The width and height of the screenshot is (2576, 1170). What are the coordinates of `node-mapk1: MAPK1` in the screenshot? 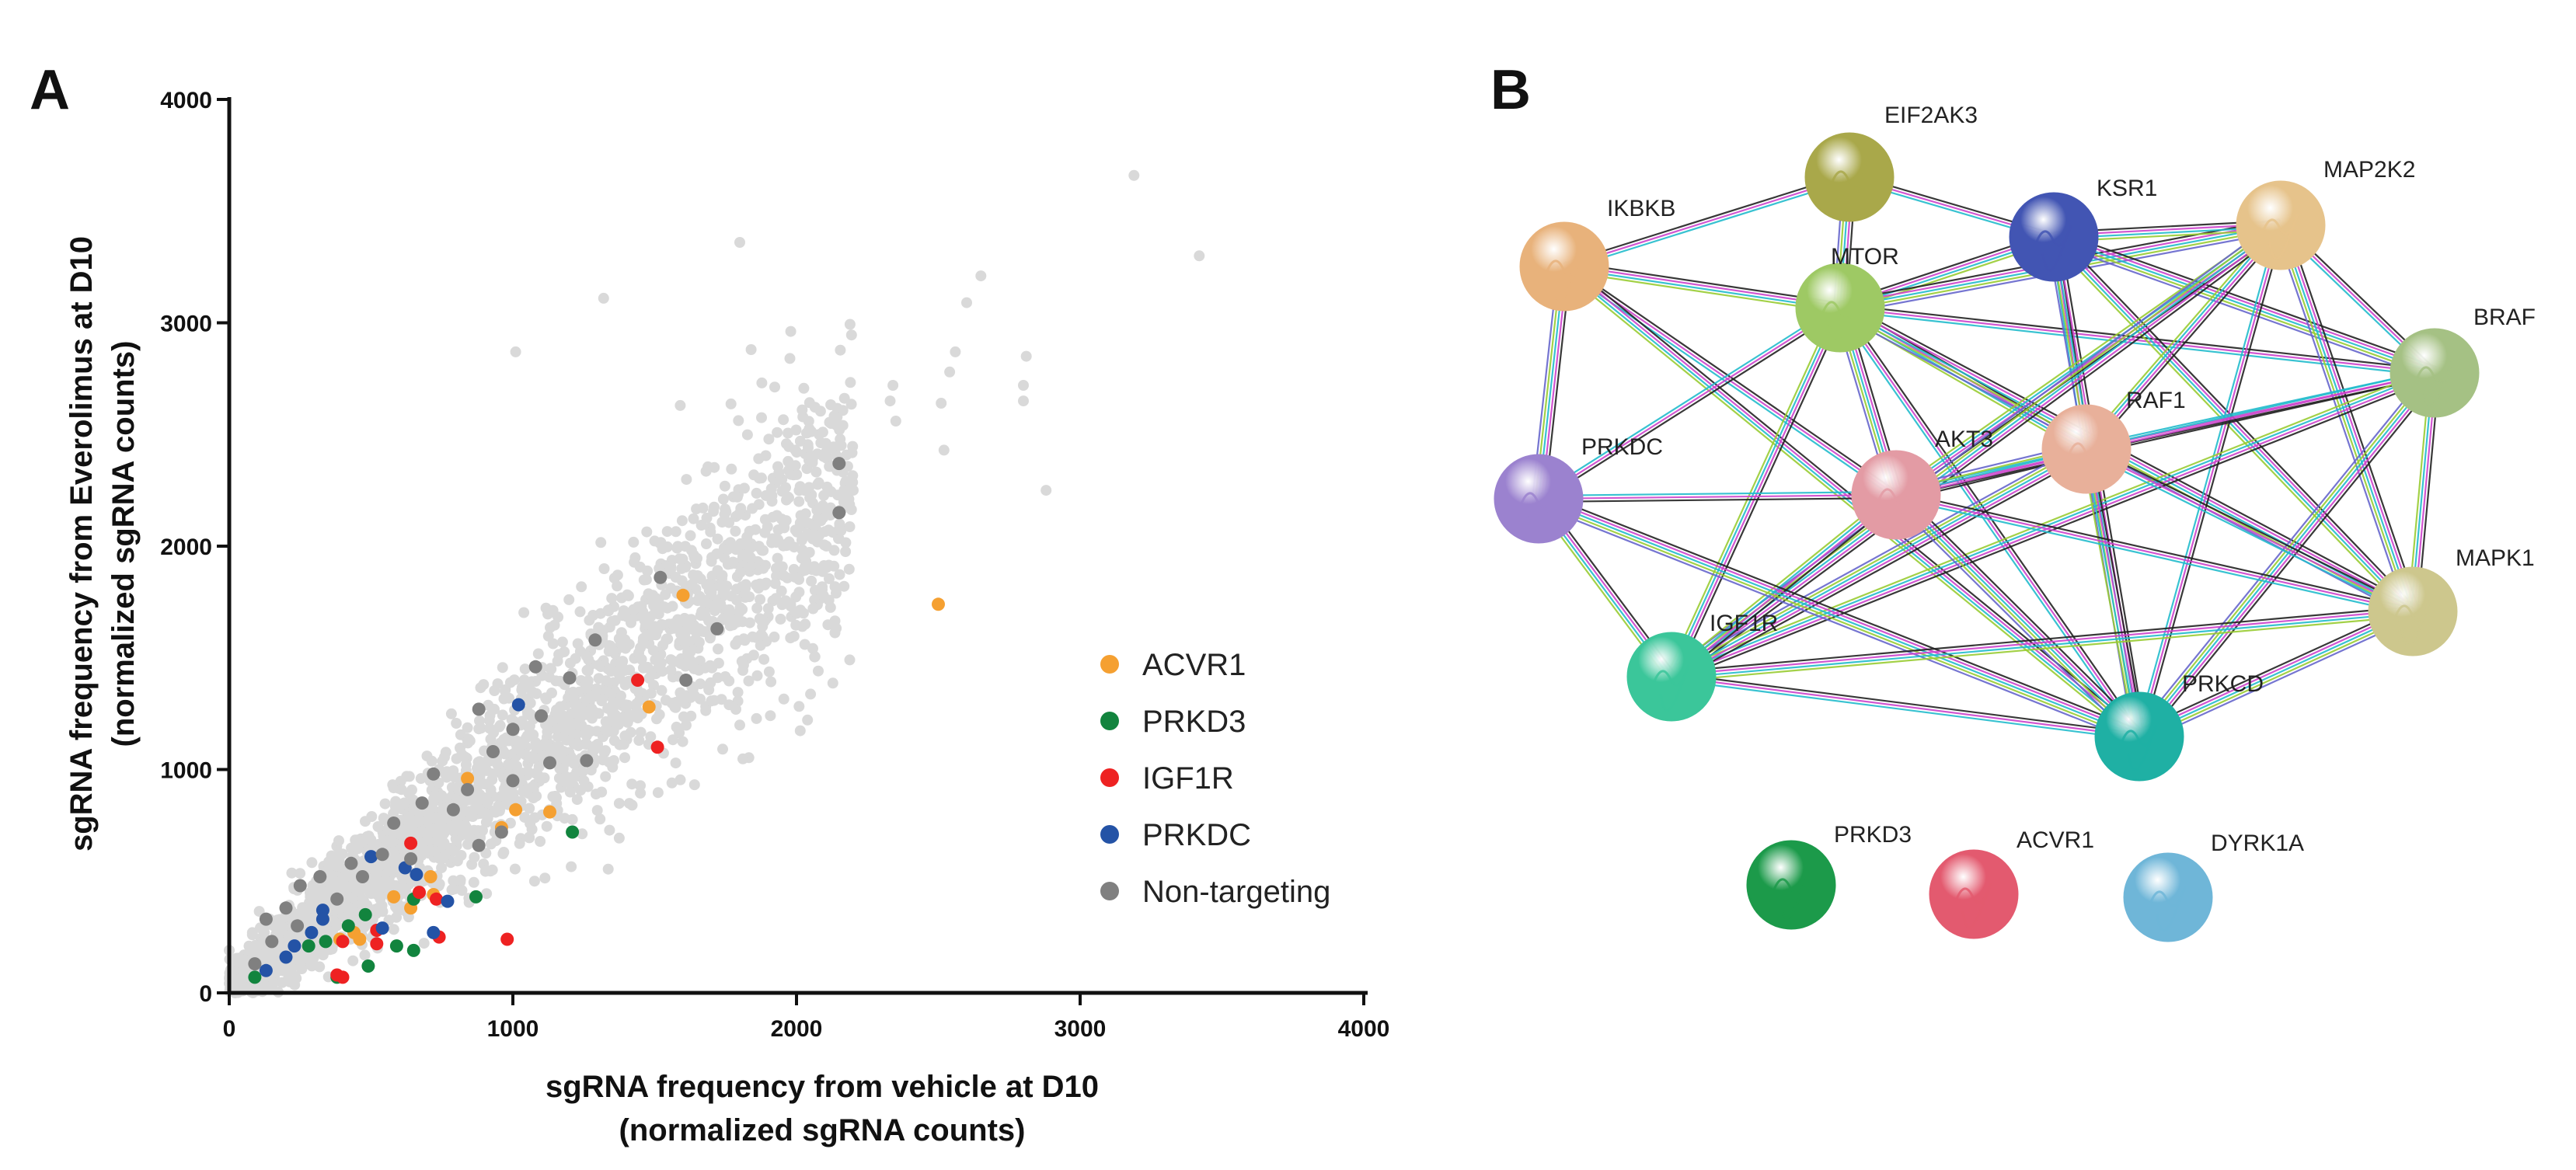 It's located at (2451, 600).